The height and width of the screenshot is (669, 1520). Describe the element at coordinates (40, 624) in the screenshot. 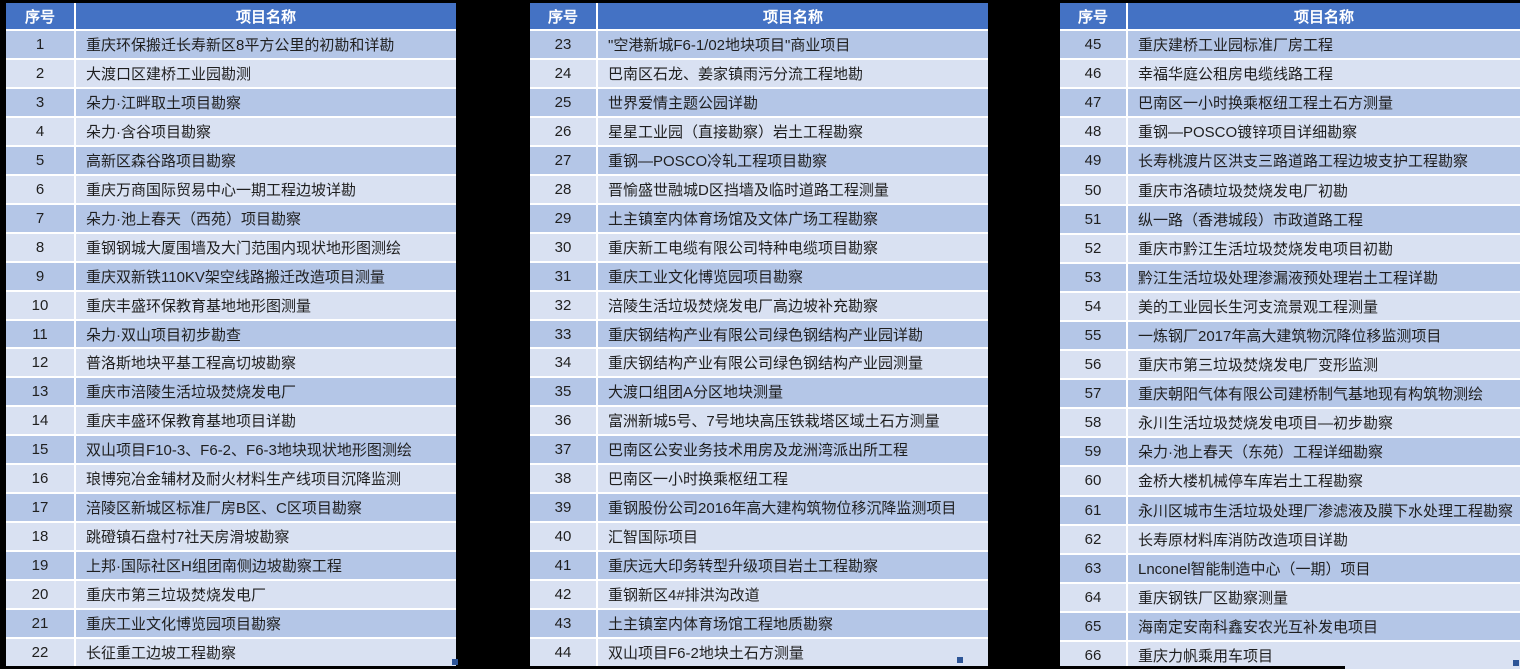

I see `row-number-cell: 21` at that location.